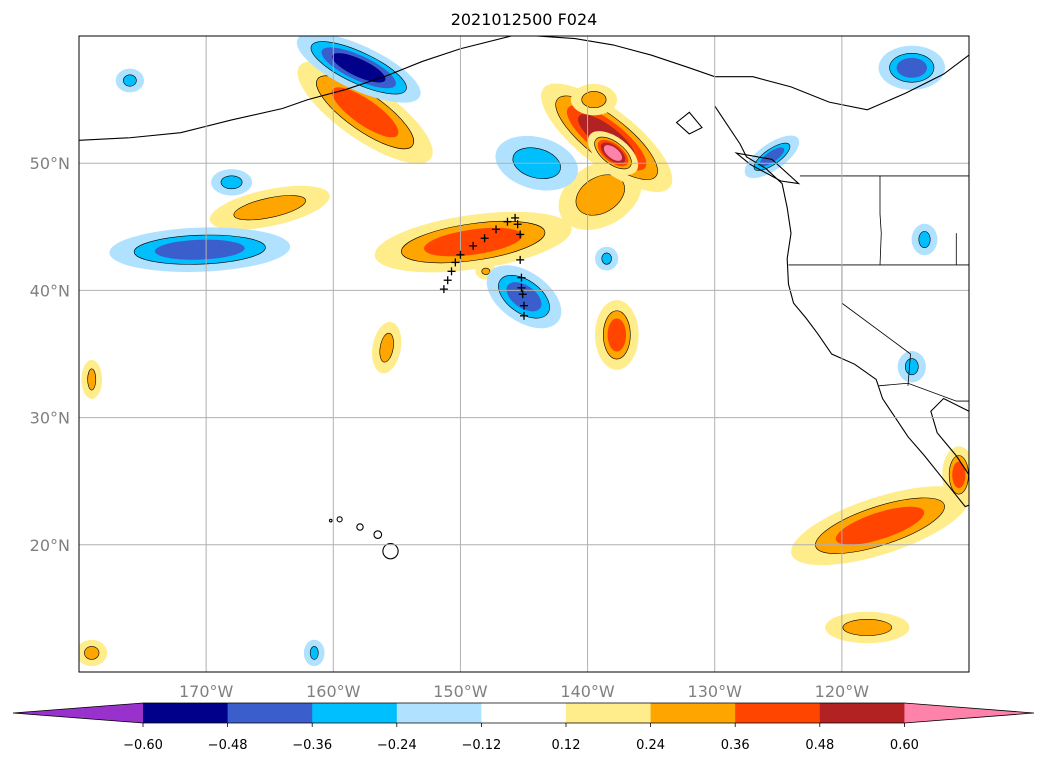 This screenshot has height=763, width=1047. What do you see at coordinates (524, 691) in the screenshot?
I see `longitude-labels: 170°W 160°W 150°W 140°W 130°W 120°W` at bounding box center [524, 691].